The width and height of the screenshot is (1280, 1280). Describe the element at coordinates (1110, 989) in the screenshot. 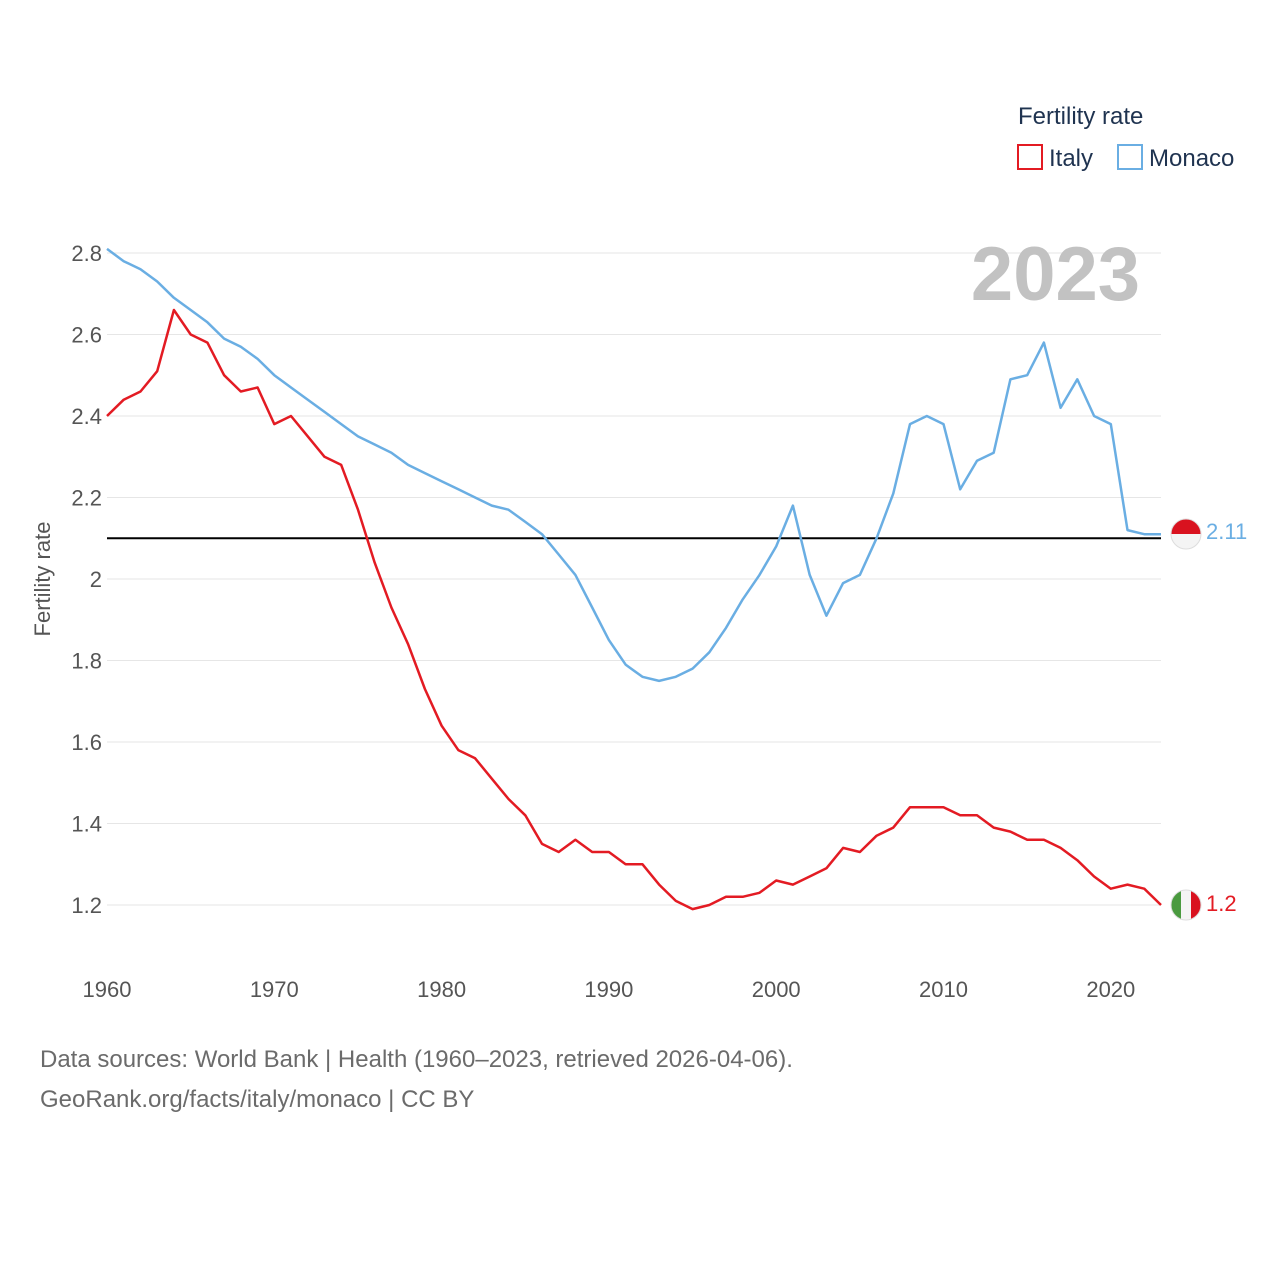

I see `x-tick-label: 2020` at that location.